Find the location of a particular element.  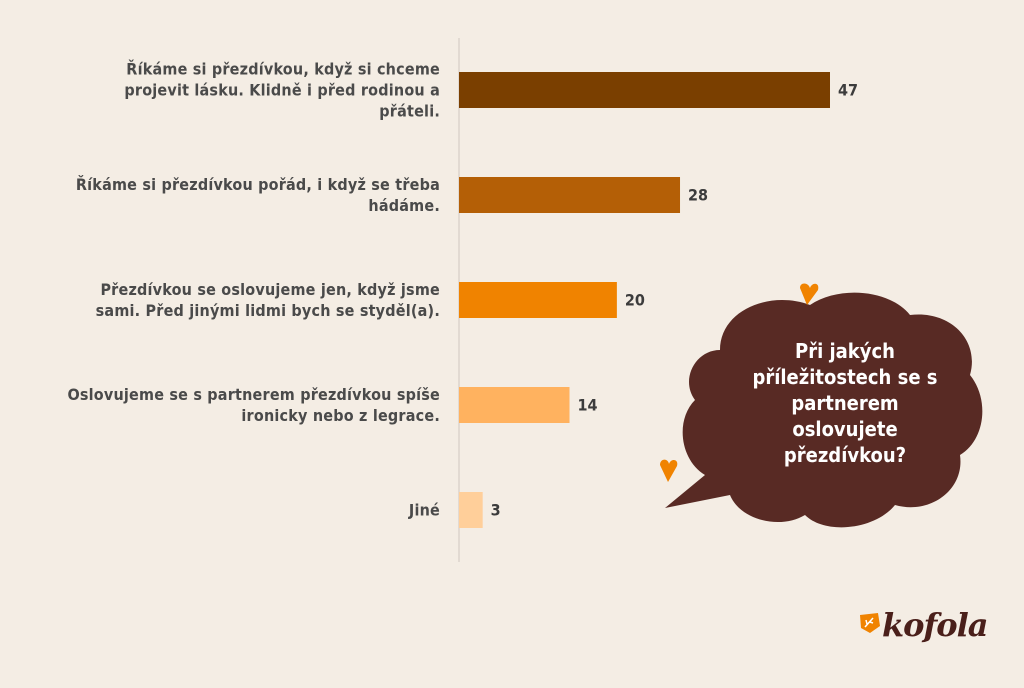

speech-bubble is located at coordinates (821, 405).